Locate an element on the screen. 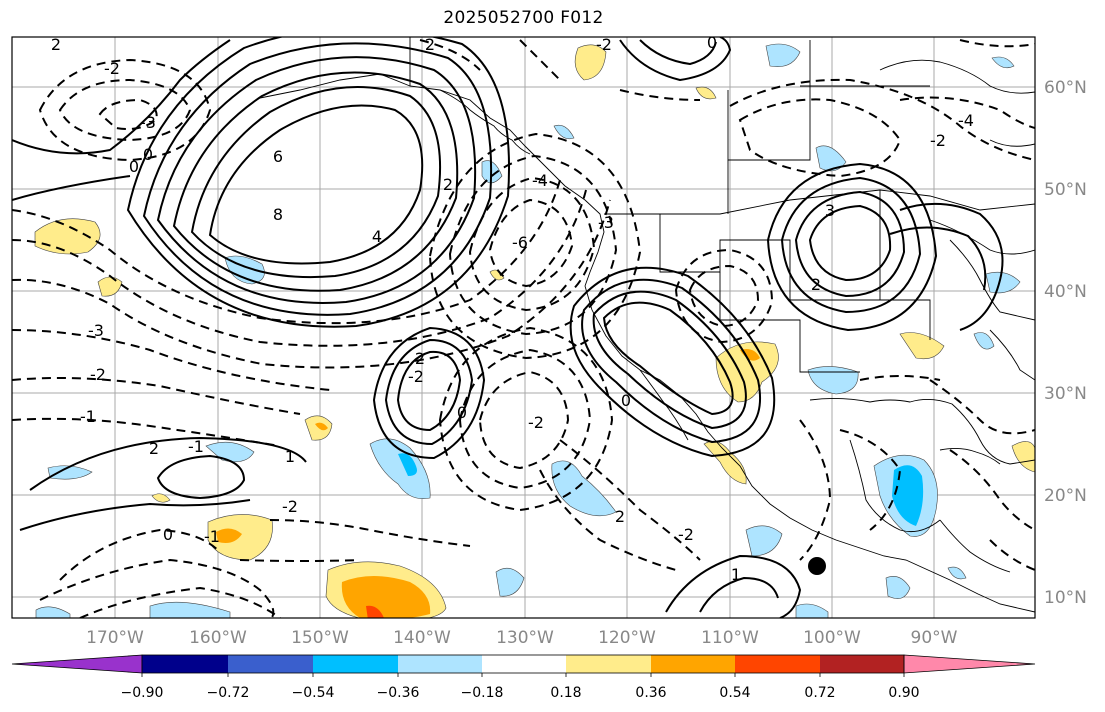  longitude-label: 130°W is located at coordinates (525, 638).